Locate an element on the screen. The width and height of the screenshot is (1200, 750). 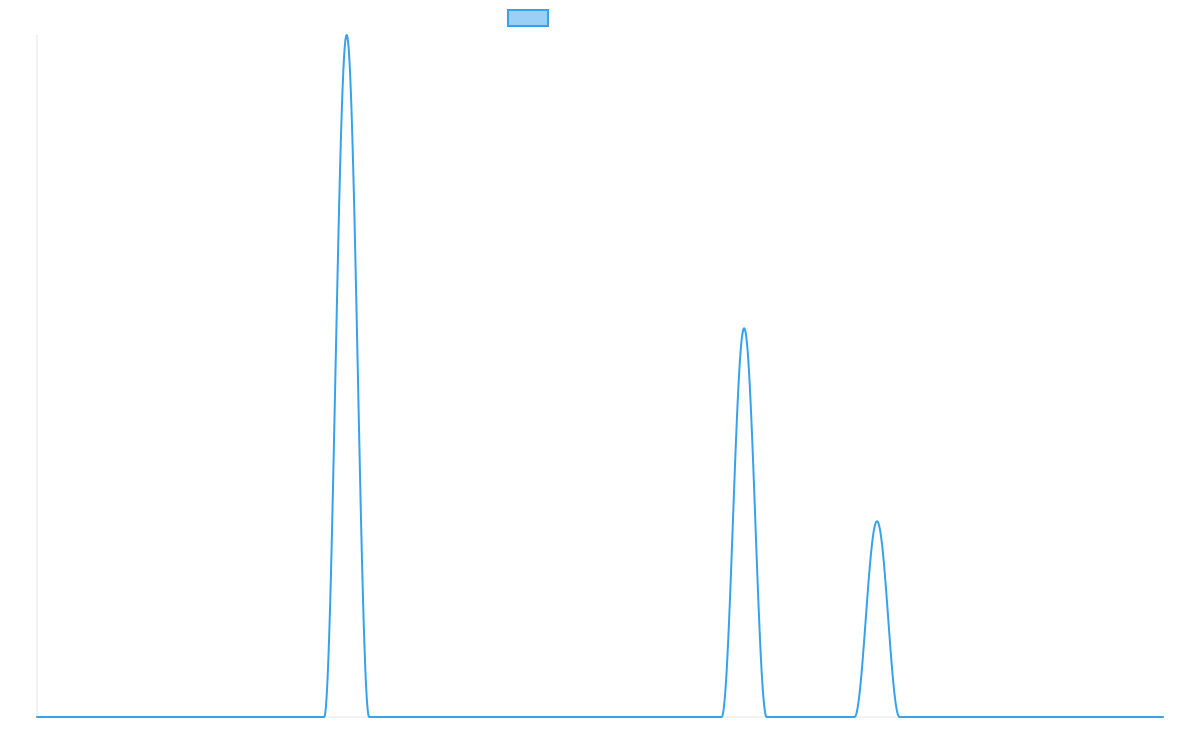
legend-swatch is located at coordinates (528, 18).